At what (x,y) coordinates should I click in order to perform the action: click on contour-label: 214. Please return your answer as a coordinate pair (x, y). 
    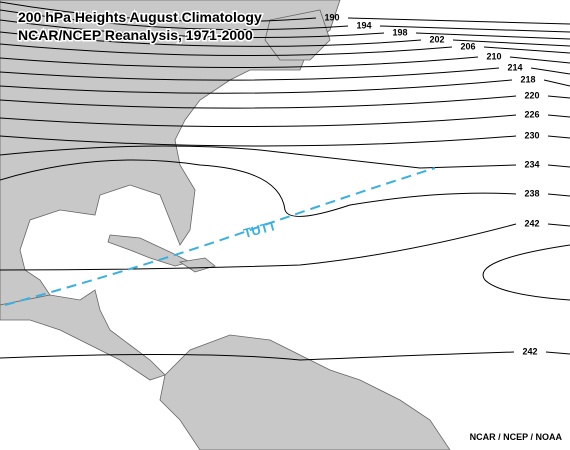
    Looking at the image, I should click on (514, 67).